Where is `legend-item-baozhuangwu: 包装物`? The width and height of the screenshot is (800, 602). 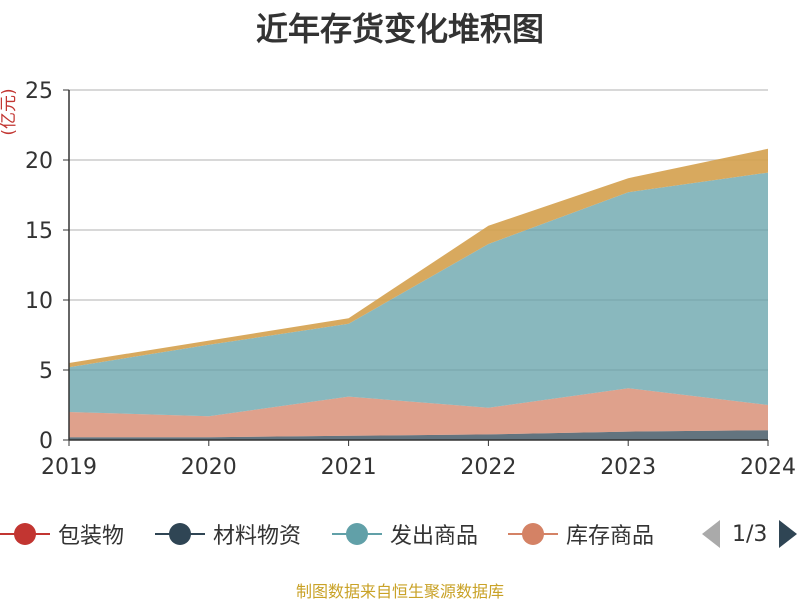 legend-item-baozhuangwu: 包装物 is located at coordinates (62, 534).